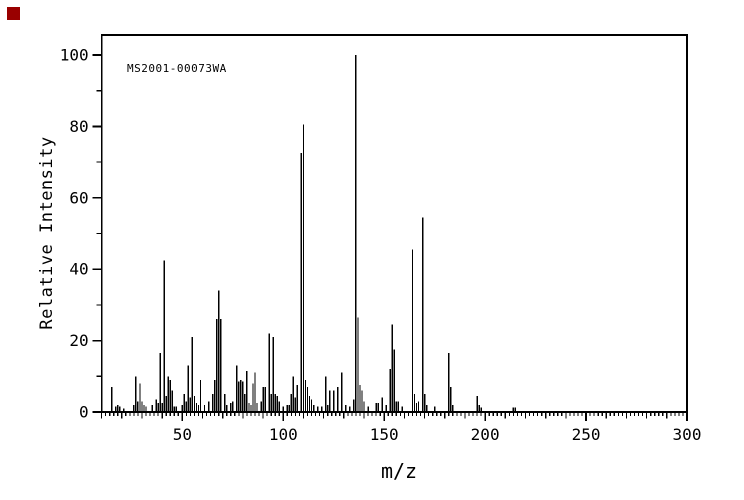 Image resolution: width=744 pixels, height=500 pixels. What do you see at coordinates (182, 434) in the screenshot?
I see `x-axis-tick-label: 50` at bounding box center [182, 434].